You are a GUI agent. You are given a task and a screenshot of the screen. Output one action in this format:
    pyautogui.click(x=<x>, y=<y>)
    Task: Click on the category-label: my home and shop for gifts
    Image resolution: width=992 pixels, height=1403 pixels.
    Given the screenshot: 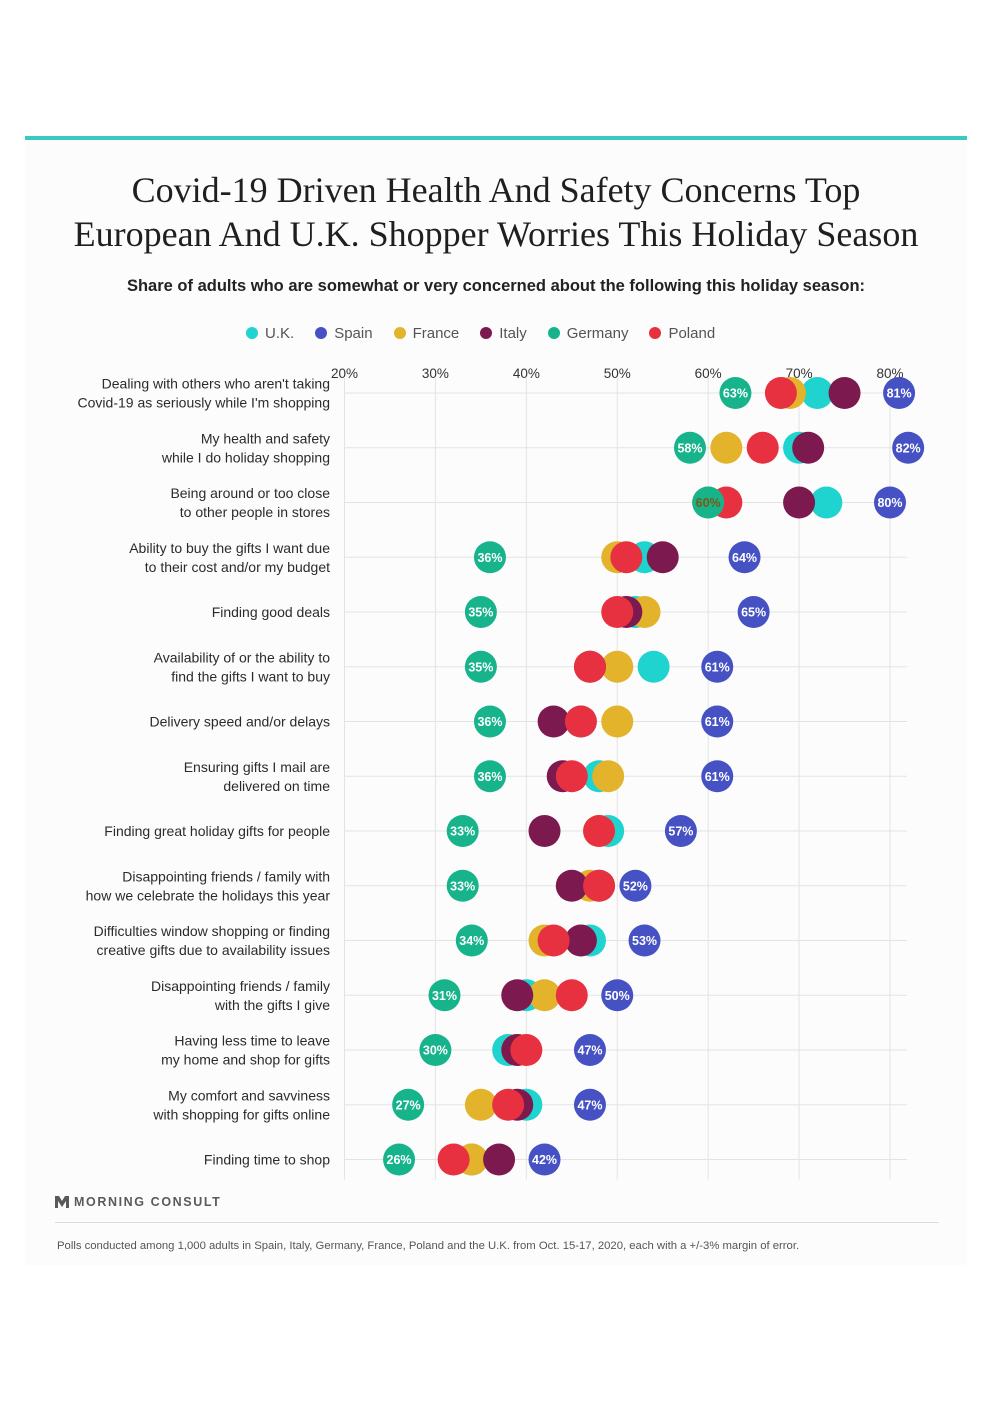 What is the action you would take?
    pyautogui.click(x=245, y=1060)
    